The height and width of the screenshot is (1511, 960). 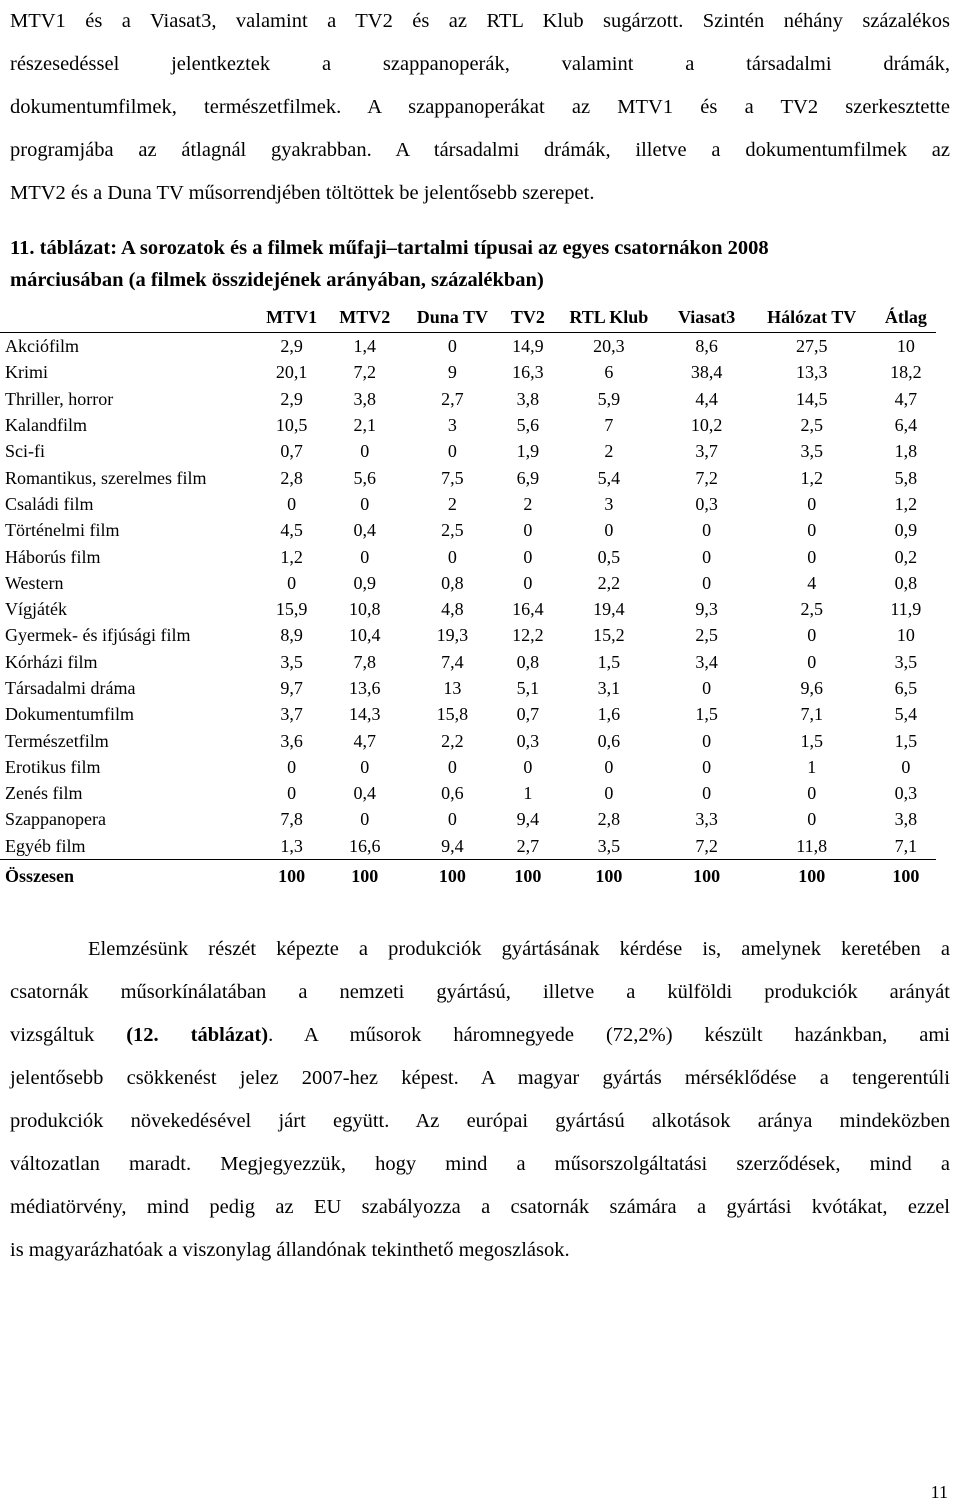 What do you see at coordinates (906, 425) in the screenshot?
I see `table-cell: 6,4` at bounding box center [906, 425].